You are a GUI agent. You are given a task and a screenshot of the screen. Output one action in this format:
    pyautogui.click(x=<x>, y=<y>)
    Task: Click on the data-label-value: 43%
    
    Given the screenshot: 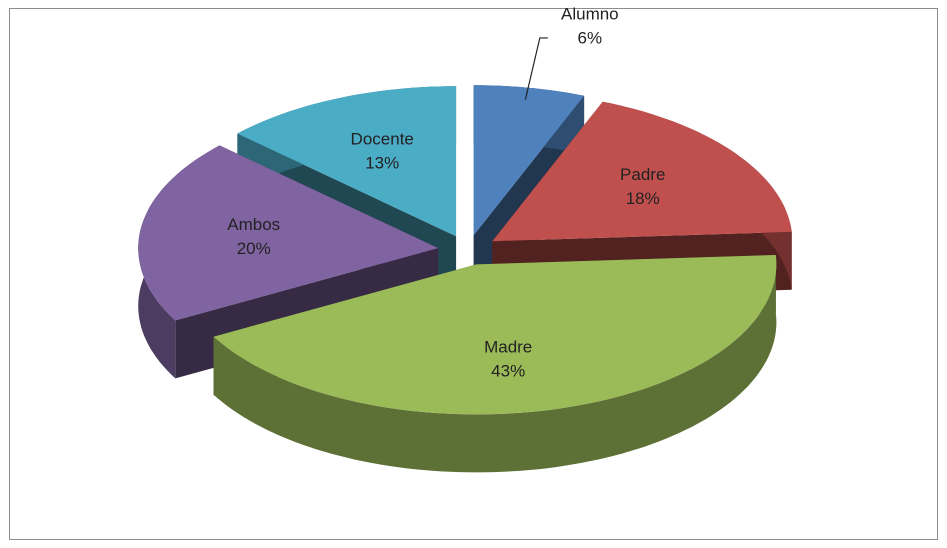 What is the action you would take?
    pyautogui.click(x=508, y=371)
    